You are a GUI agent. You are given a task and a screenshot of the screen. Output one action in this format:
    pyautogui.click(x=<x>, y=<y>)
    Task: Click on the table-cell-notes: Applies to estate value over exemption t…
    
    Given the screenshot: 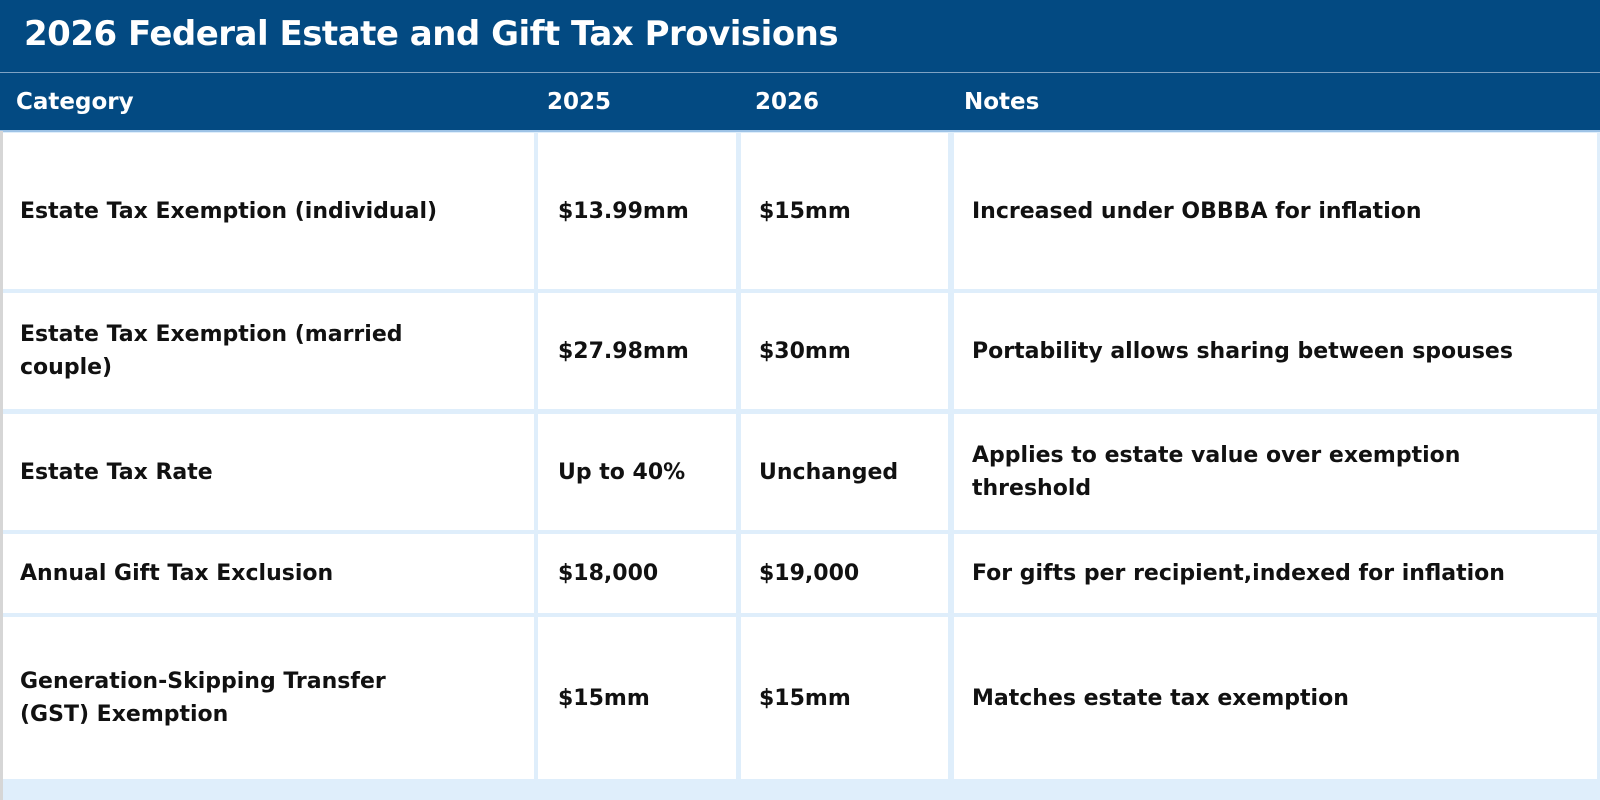 What is the action you would take?
    pyautogui.click(x=1275, y=472)
    